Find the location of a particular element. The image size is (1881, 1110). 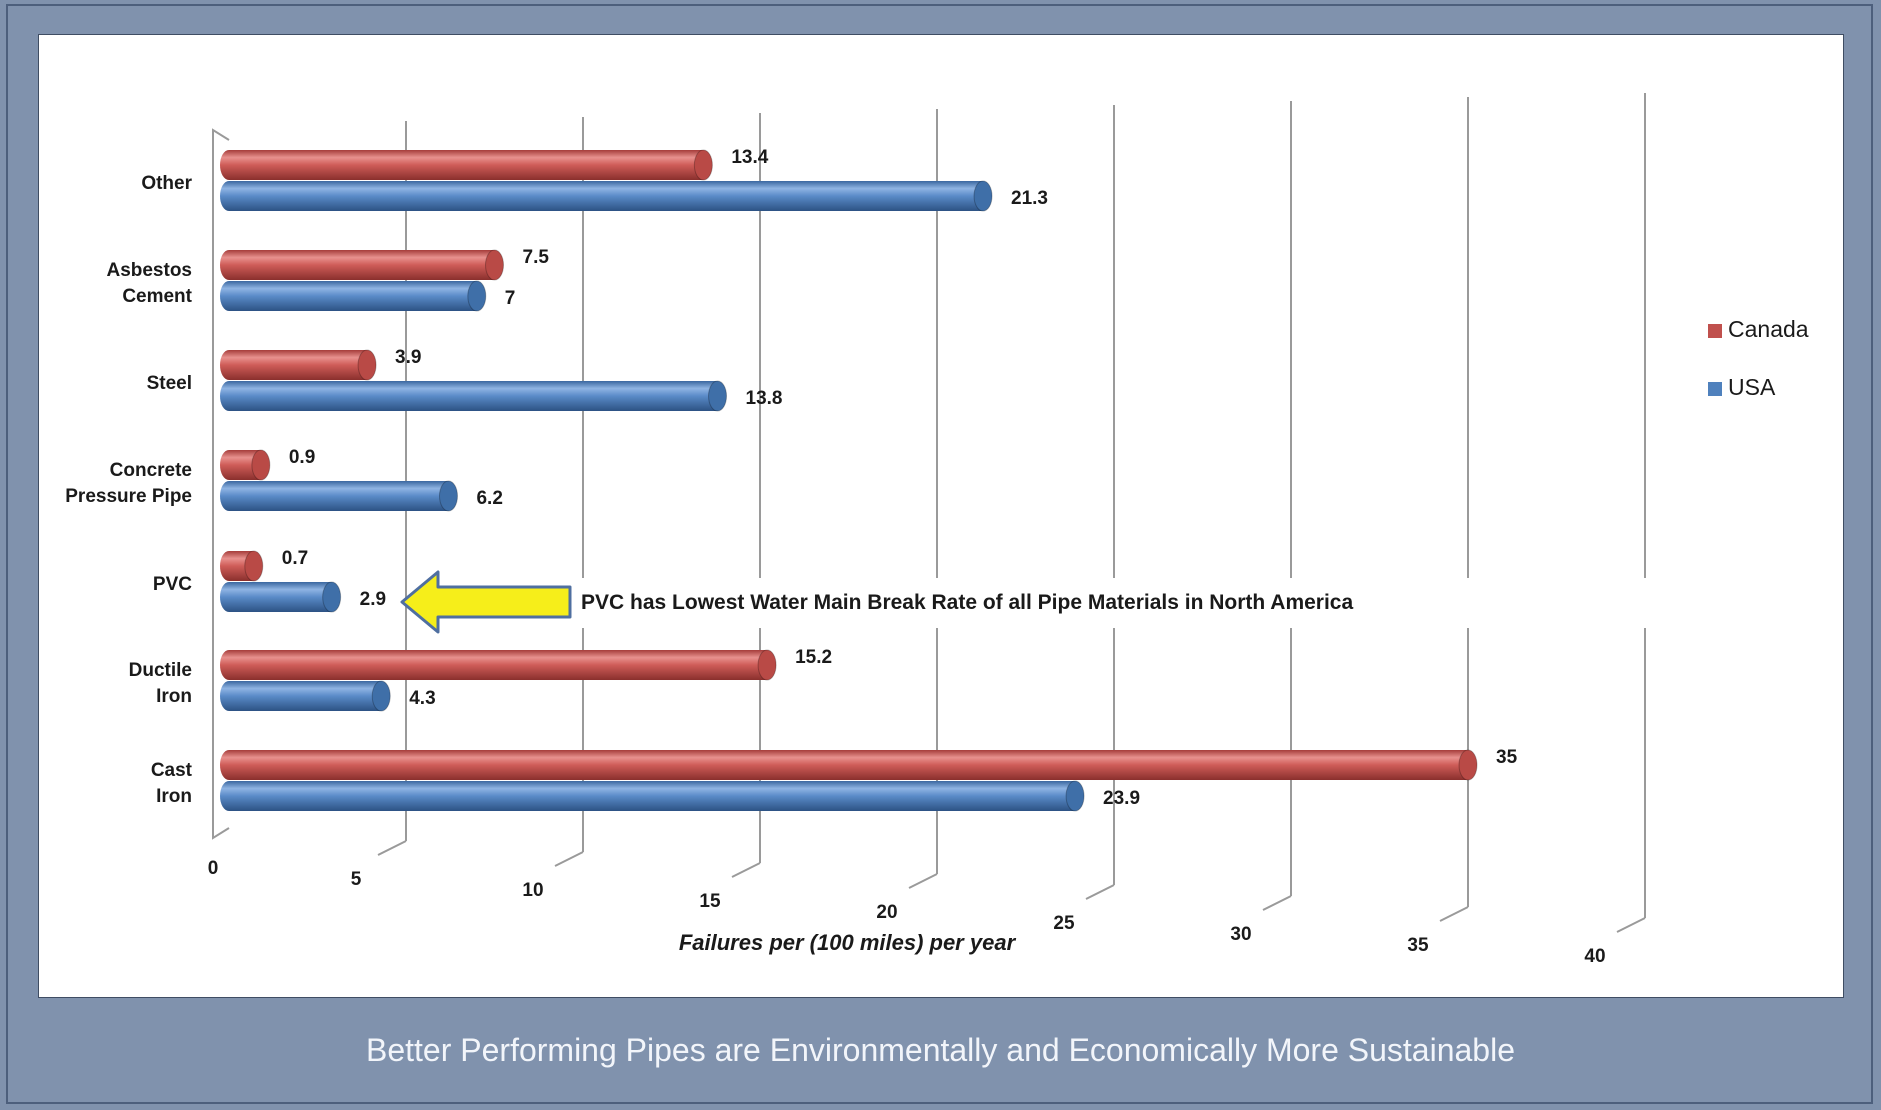

category-label: Steel is located at coordinates (169, 383).